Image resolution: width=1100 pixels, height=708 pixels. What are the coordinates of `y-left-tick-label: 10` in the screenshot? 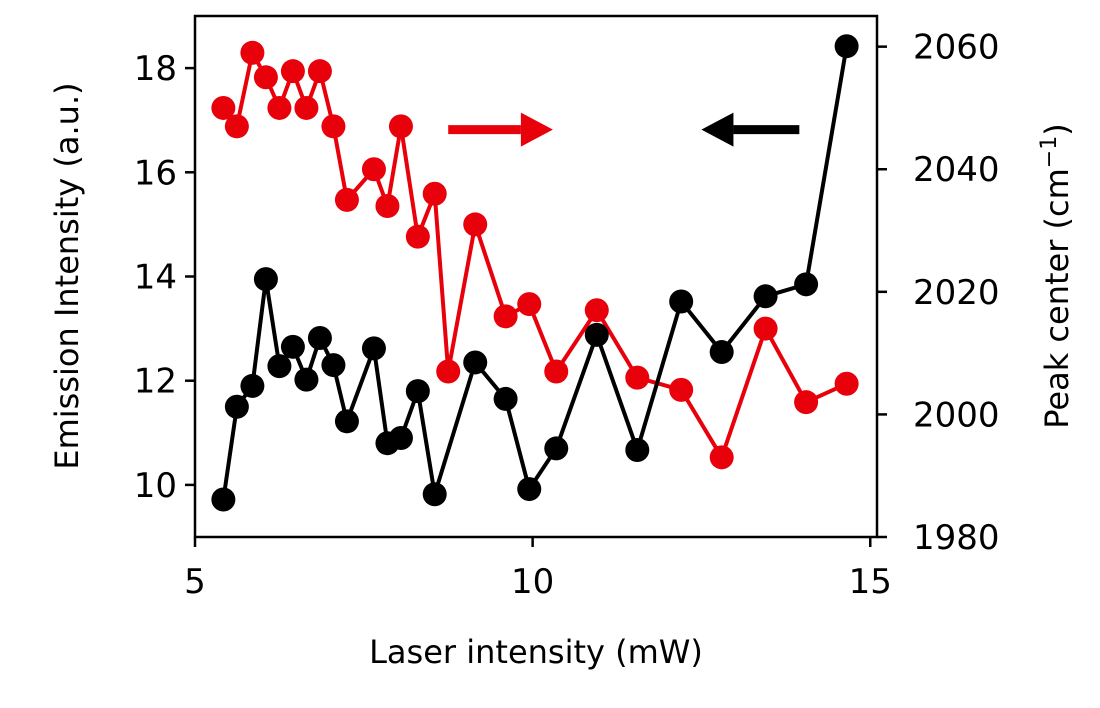 It's located at (155, 486).